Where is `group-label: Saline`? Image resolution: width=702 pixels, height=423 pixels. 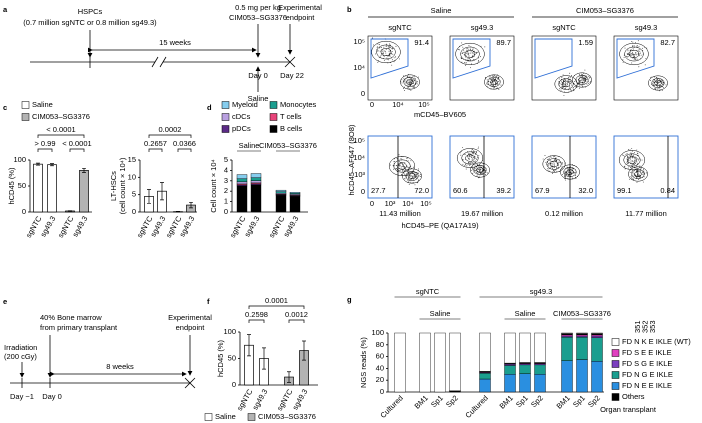
group-label: Saline is located at coordinates (249, 145).